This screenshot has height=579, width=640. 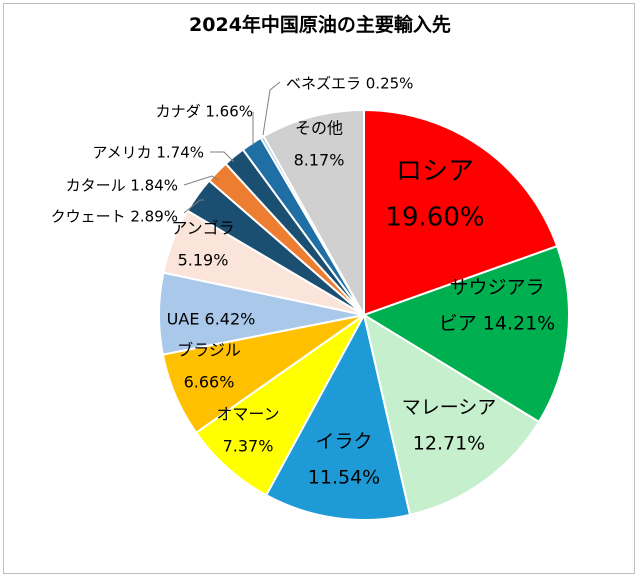 I want to click on chart-title: 2024年中国原油の主要輸入先, so click(x=320, y=25).